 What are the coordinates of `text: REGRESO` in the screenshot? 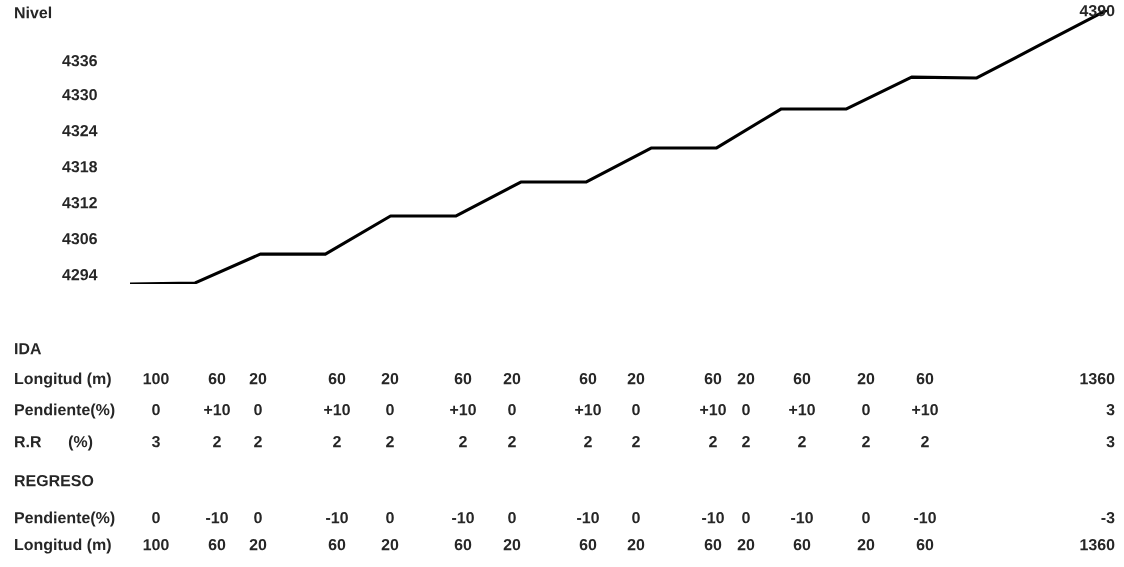 It's located at (54, 480).